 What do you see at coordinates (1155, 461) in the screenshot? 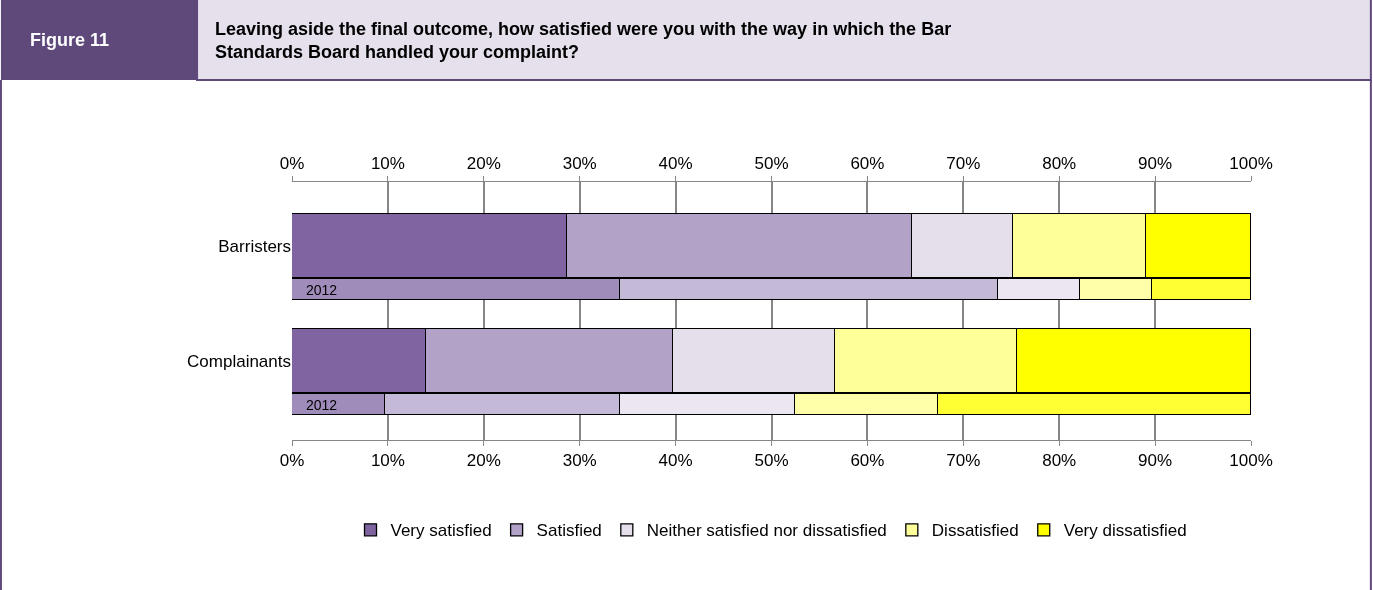
I see `x-tick-label: 90%` at bounding box center [1155, 461].